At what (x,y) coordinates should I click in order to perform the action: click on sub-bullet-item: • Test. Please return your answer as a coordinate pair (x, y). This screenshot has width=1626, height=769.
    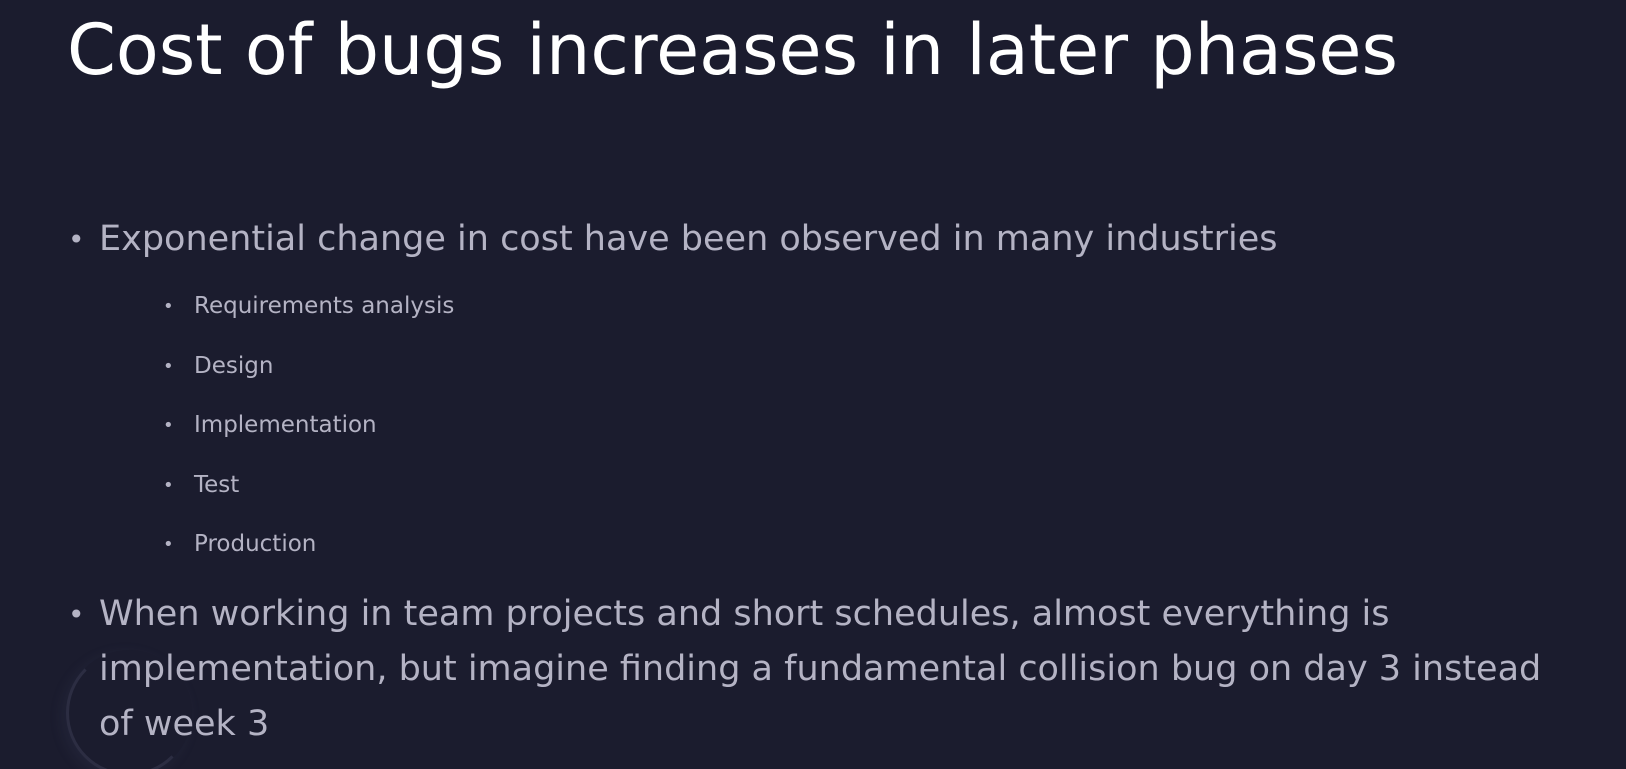
    Looking at the image, I should click on (842, 486).